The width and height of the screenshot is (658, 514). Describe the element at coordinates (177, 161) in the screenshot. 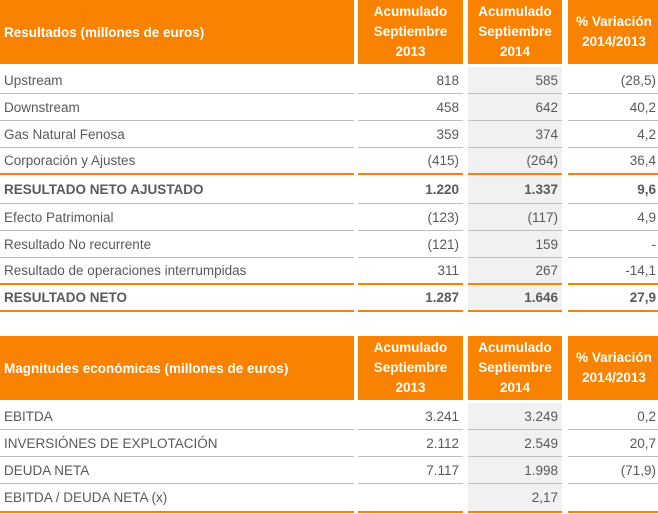

I see `row-label: Corporación y Ajustes` at that location.